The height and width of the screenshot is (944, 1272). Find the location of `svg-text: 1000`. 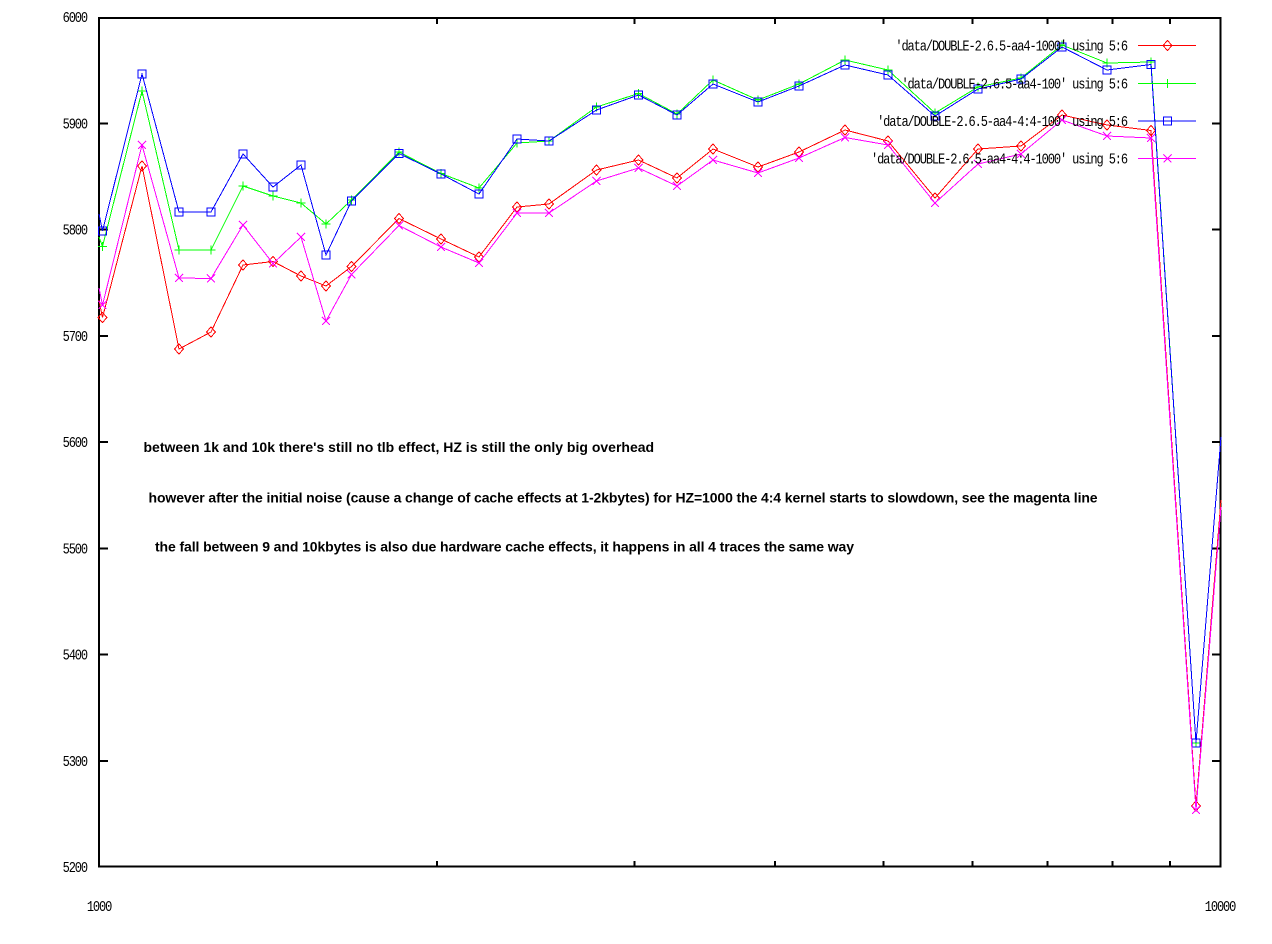

svg-text: 1000 is located at coordinates (99, 908).